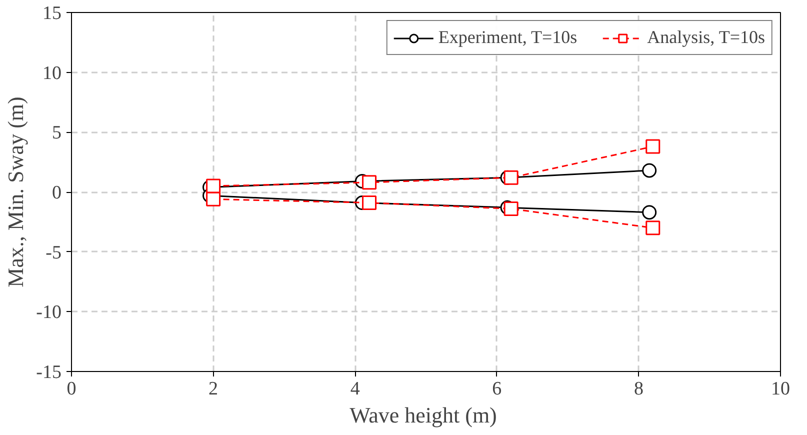 This screenshot has height=435, width=807. Describe the element at coordinates (780, 389) in the screenshot. I see `x-tick-label: 10` at that location.